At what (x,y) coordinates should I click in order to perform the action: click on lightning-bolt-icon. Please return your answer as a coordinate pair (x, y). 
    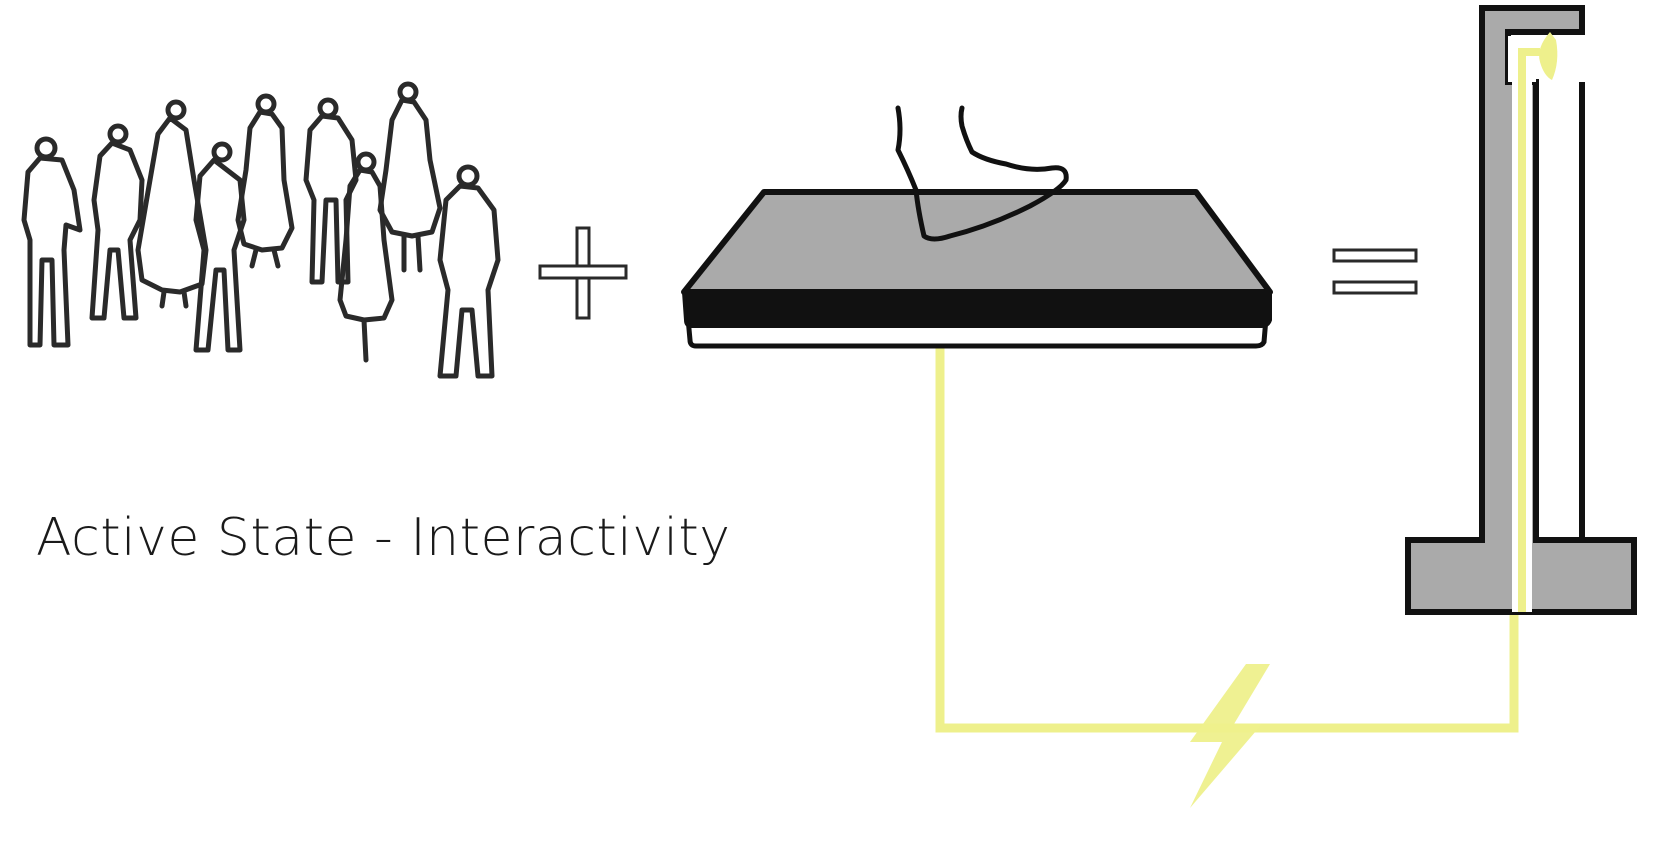
    Looking at the image, I should click on (1230, 736).